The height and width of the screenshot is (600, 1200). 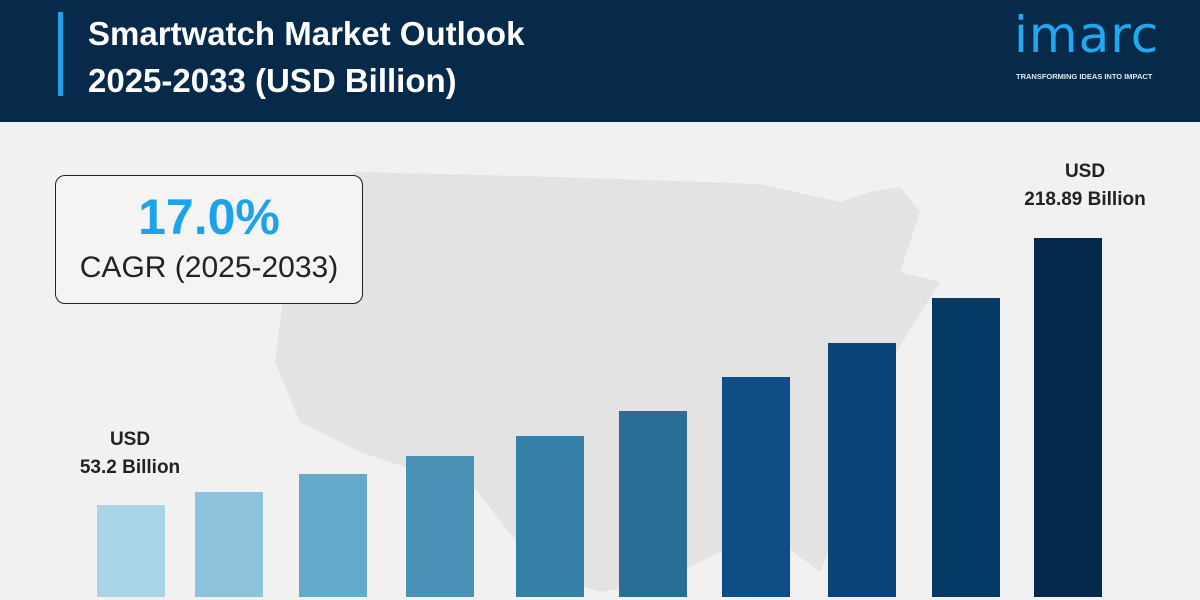 I want to click on cagr-label: CAGR (2025-2033), so click(x=209, y=267).